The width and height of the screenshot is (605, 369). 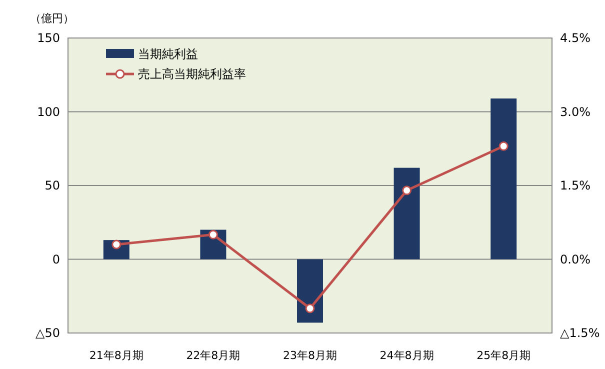 I want to click on y-tick-label: △50, so click(x=48, y=333).